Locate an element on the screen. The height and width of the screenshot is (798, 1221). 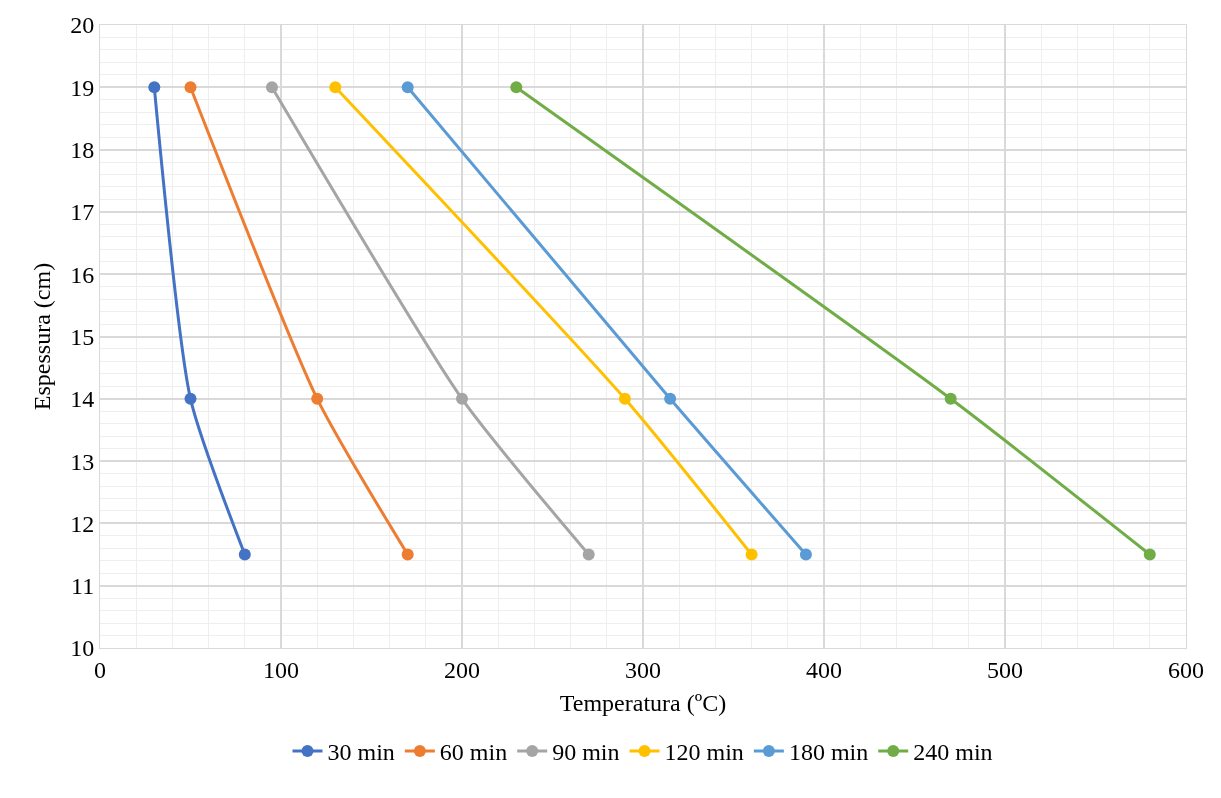
x-tick-label: 600 is located at coordinates (1186, 669).